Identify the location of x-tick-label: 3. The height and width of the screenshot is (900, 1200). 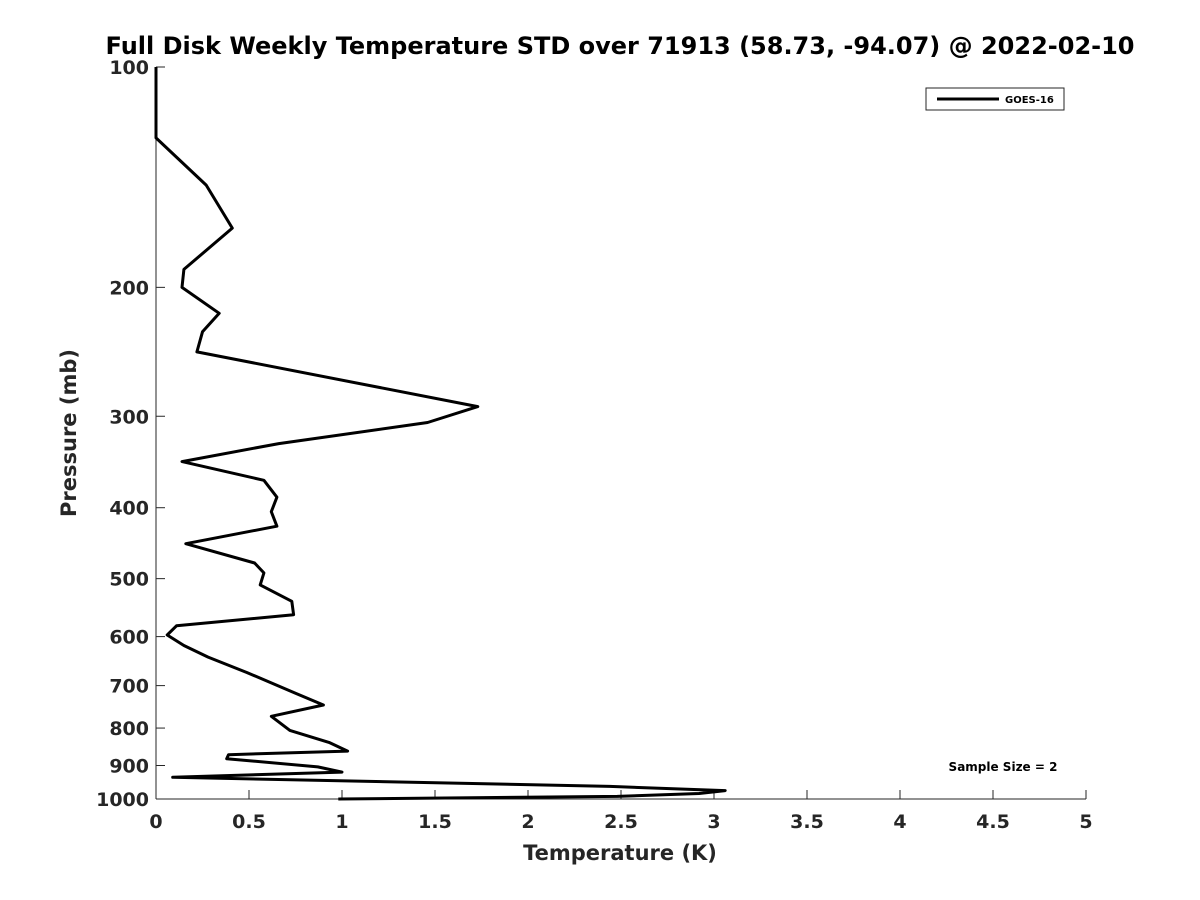
(713, 822).